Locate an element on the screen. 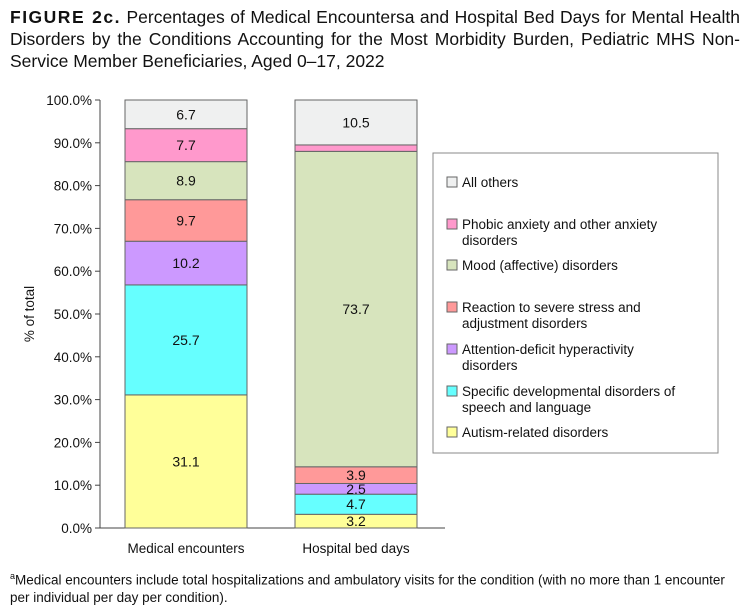  y-tick-label: 10.0% is located at coordinates (73, 485).